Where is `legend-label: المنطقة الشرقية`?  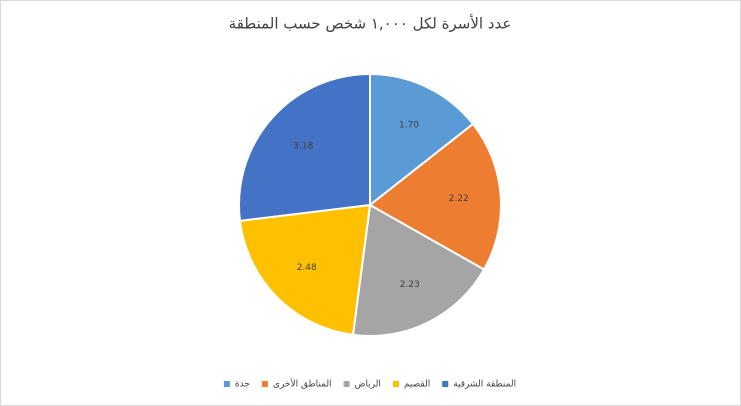
legend-label: المنطقة الشرقية is located at coordinates (484, 385).